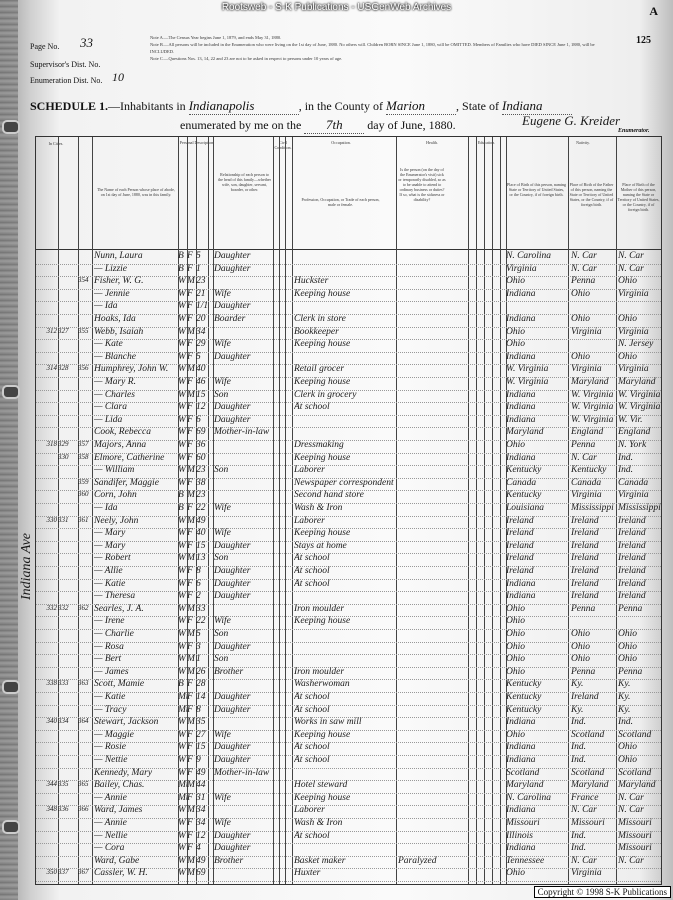 This screenshot has width=673, height=900. Describe the element at coordinates (119, 785) in the screenshot. I see `person-name: Bailey, Chas.` at that location.